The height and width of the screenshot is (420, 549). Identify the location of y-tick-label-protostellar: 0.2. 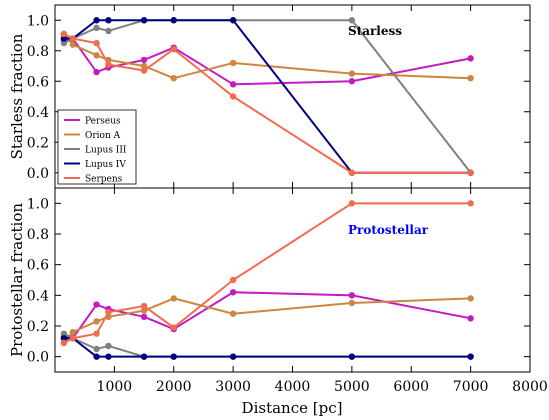
(38, 327).